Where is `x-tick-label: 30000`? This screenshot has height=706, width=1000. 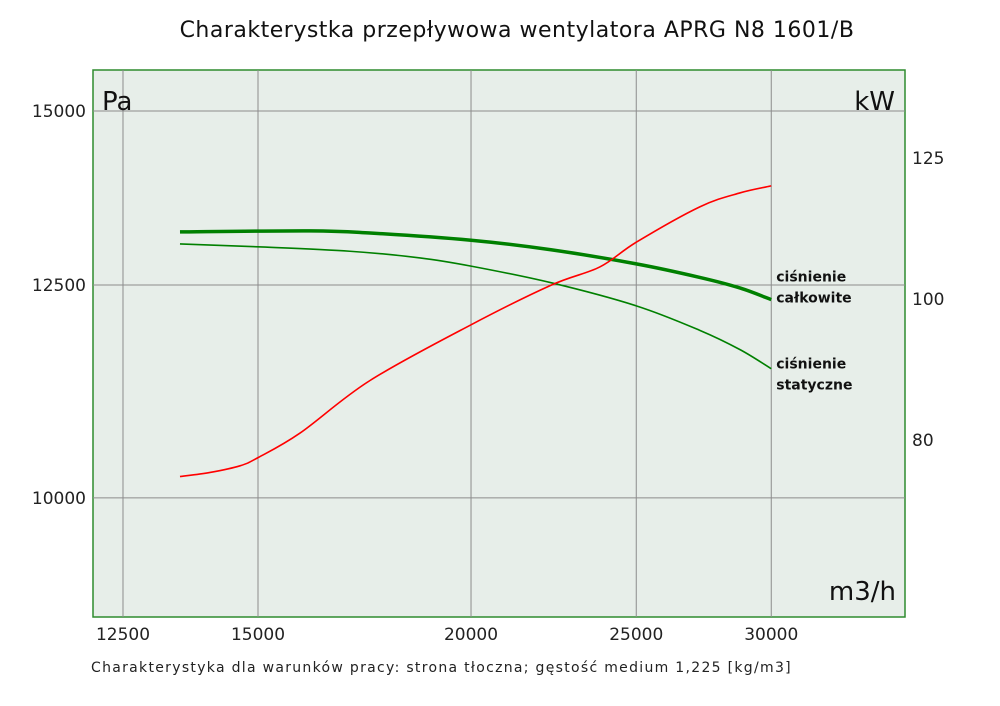 x-tick-label: 30000 is located at coordinates (771, 635).